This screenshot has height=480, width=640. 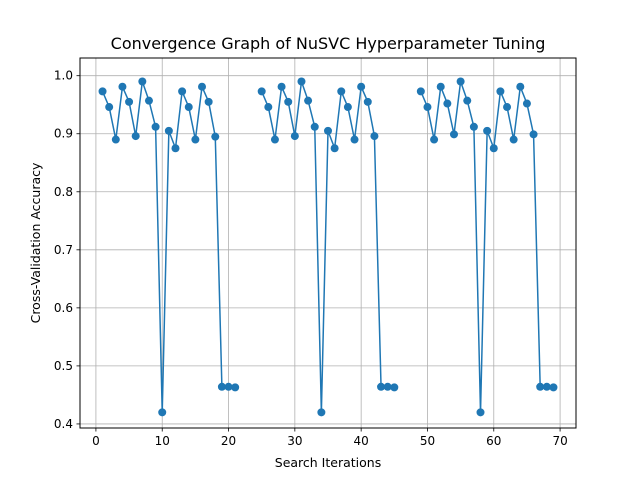 I want to click on x-tick-label: 10, so click(x=162, y=441).